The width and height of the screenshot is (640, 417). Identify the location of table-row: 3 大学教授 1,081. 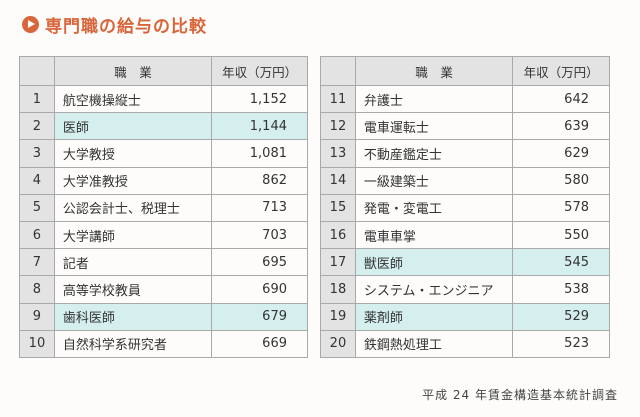
(163, 153).